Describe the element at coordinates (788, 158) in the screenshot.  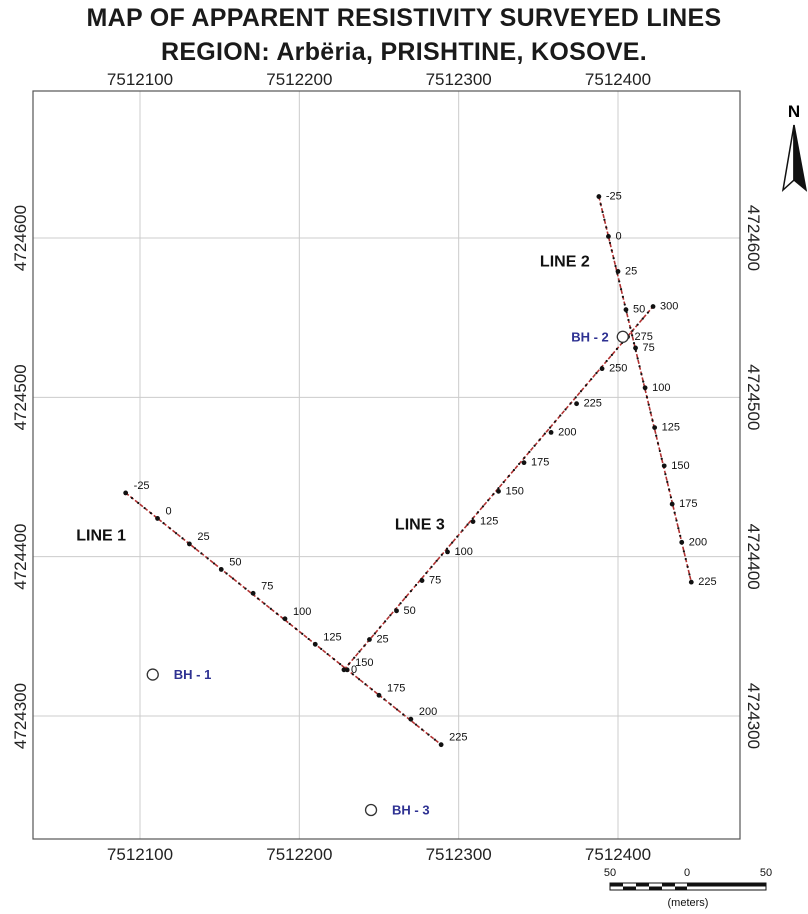
I see `north-arrow-left-half` at that location.